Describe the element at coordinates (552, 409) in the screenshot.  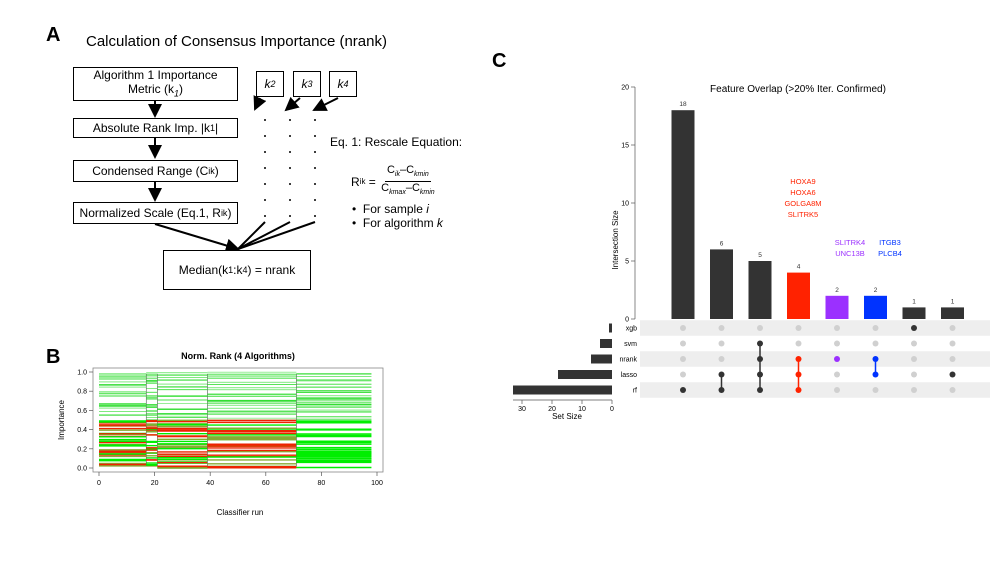
I see `c-set-size-tick-label: 20` at that location.